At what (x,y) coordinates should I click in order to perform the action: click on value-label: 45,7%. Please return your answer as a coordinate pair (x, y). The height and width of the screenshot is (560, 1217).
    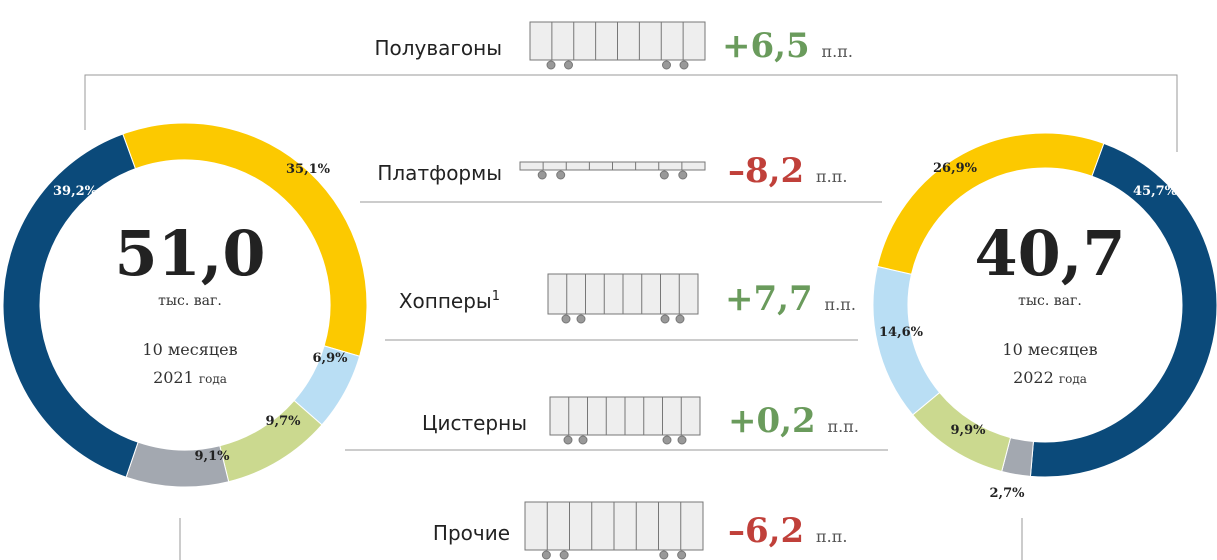
    Looking at the image, I should click on (1155, 191).